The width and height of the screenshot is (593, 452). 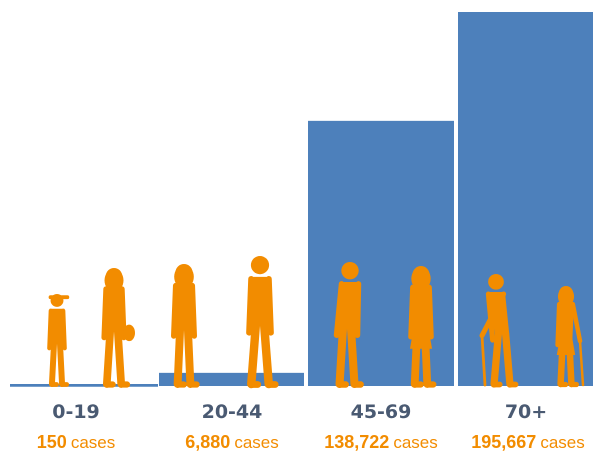 I want to click on elderly-woman-with-cane-figure-icon, so click(x=570, y=337).